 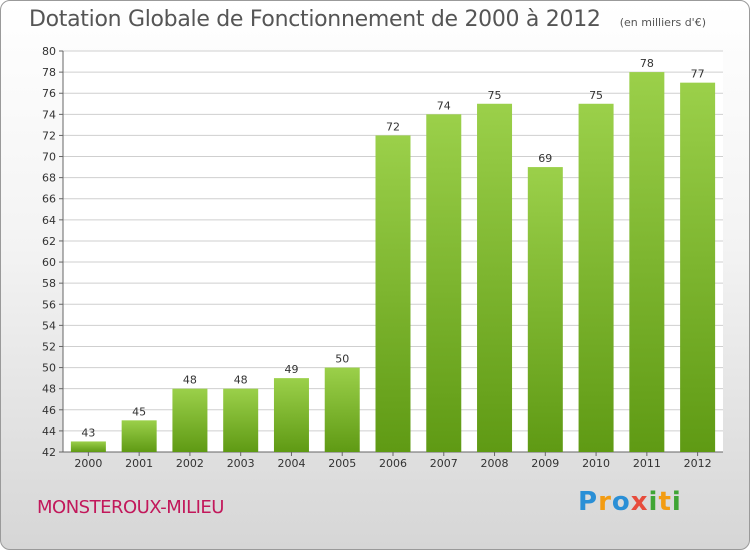 I want to click on y-tick-label: 52, so click(x=49, y=346).